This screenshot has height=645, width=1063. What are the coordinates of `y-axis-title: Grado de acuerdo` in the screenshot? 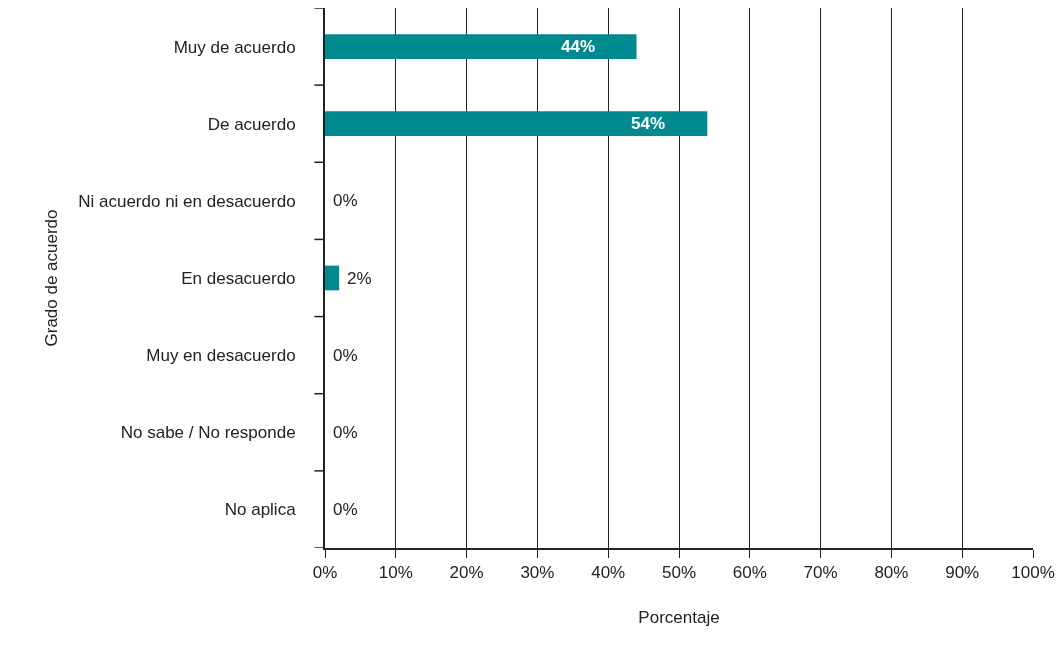 It's located at (52, 278).